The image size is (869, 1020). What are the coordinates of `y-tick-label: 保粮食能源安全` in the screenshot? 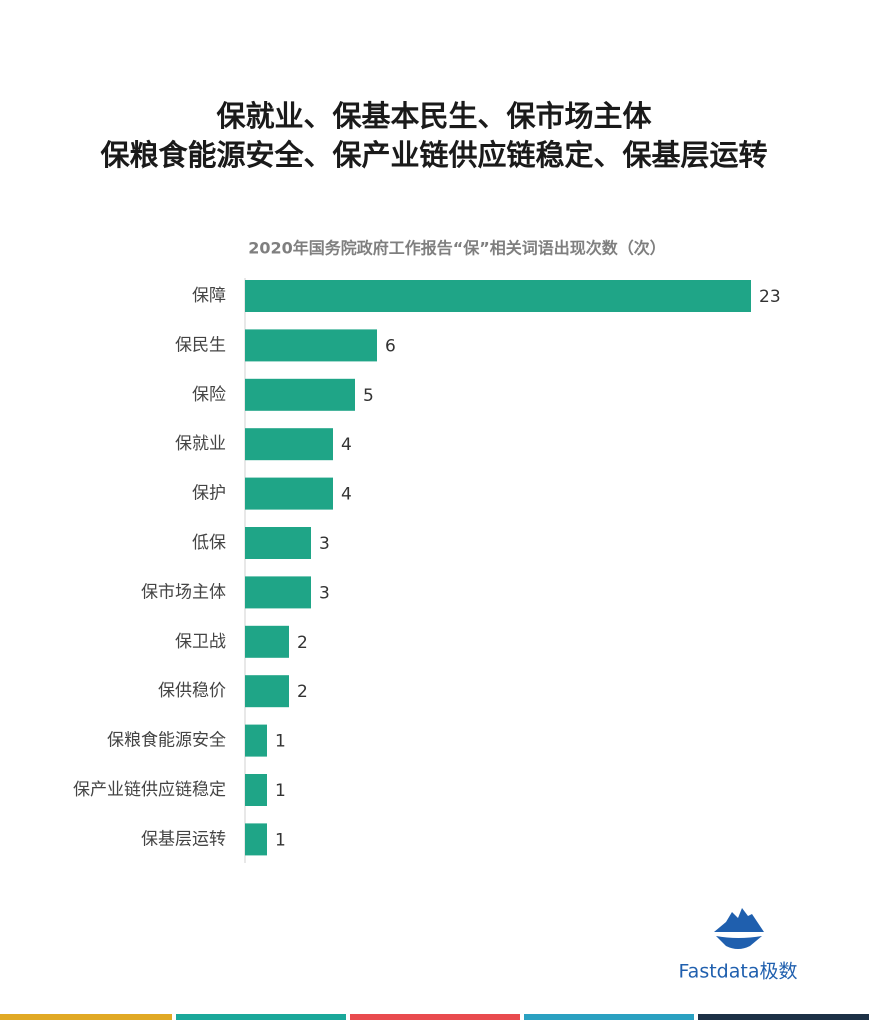 It's located at (166, 741).